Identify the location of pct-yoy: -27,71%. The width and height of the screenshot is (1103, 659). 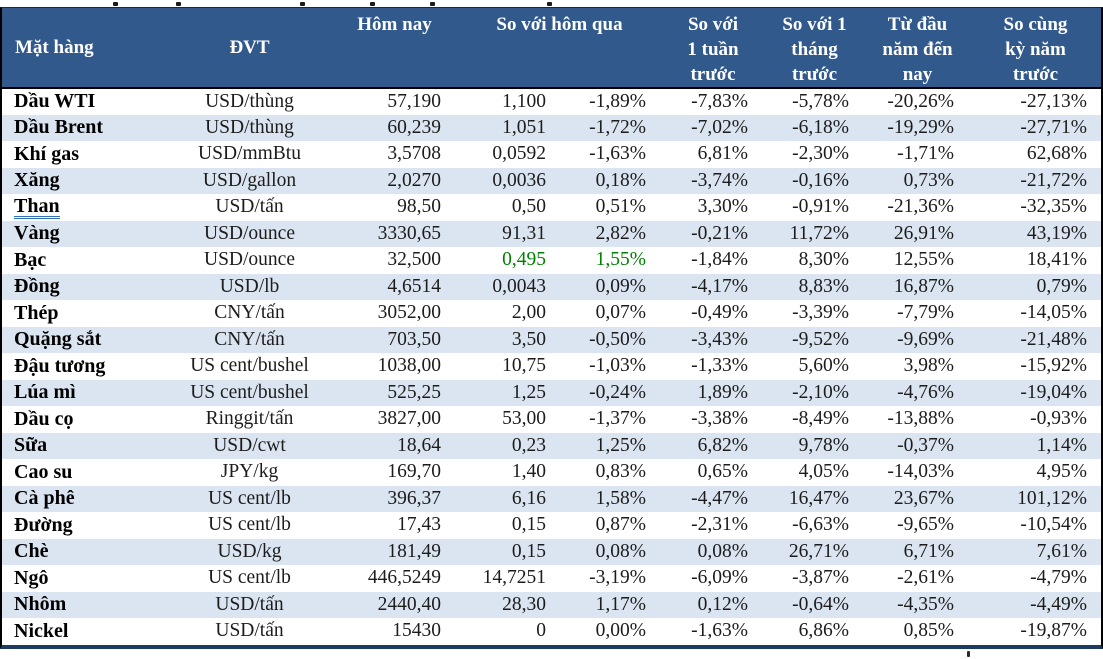
(1053, 127).